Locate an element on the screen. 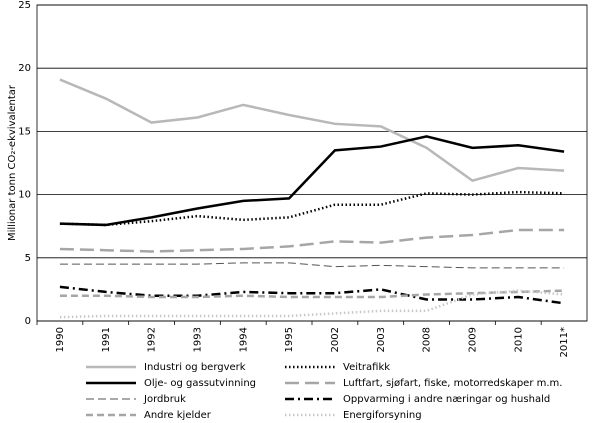 Image resolution: width=600 pixels, height=423 pixels. legend-label: Industri og bergverk is located at coordinates (195, 367).